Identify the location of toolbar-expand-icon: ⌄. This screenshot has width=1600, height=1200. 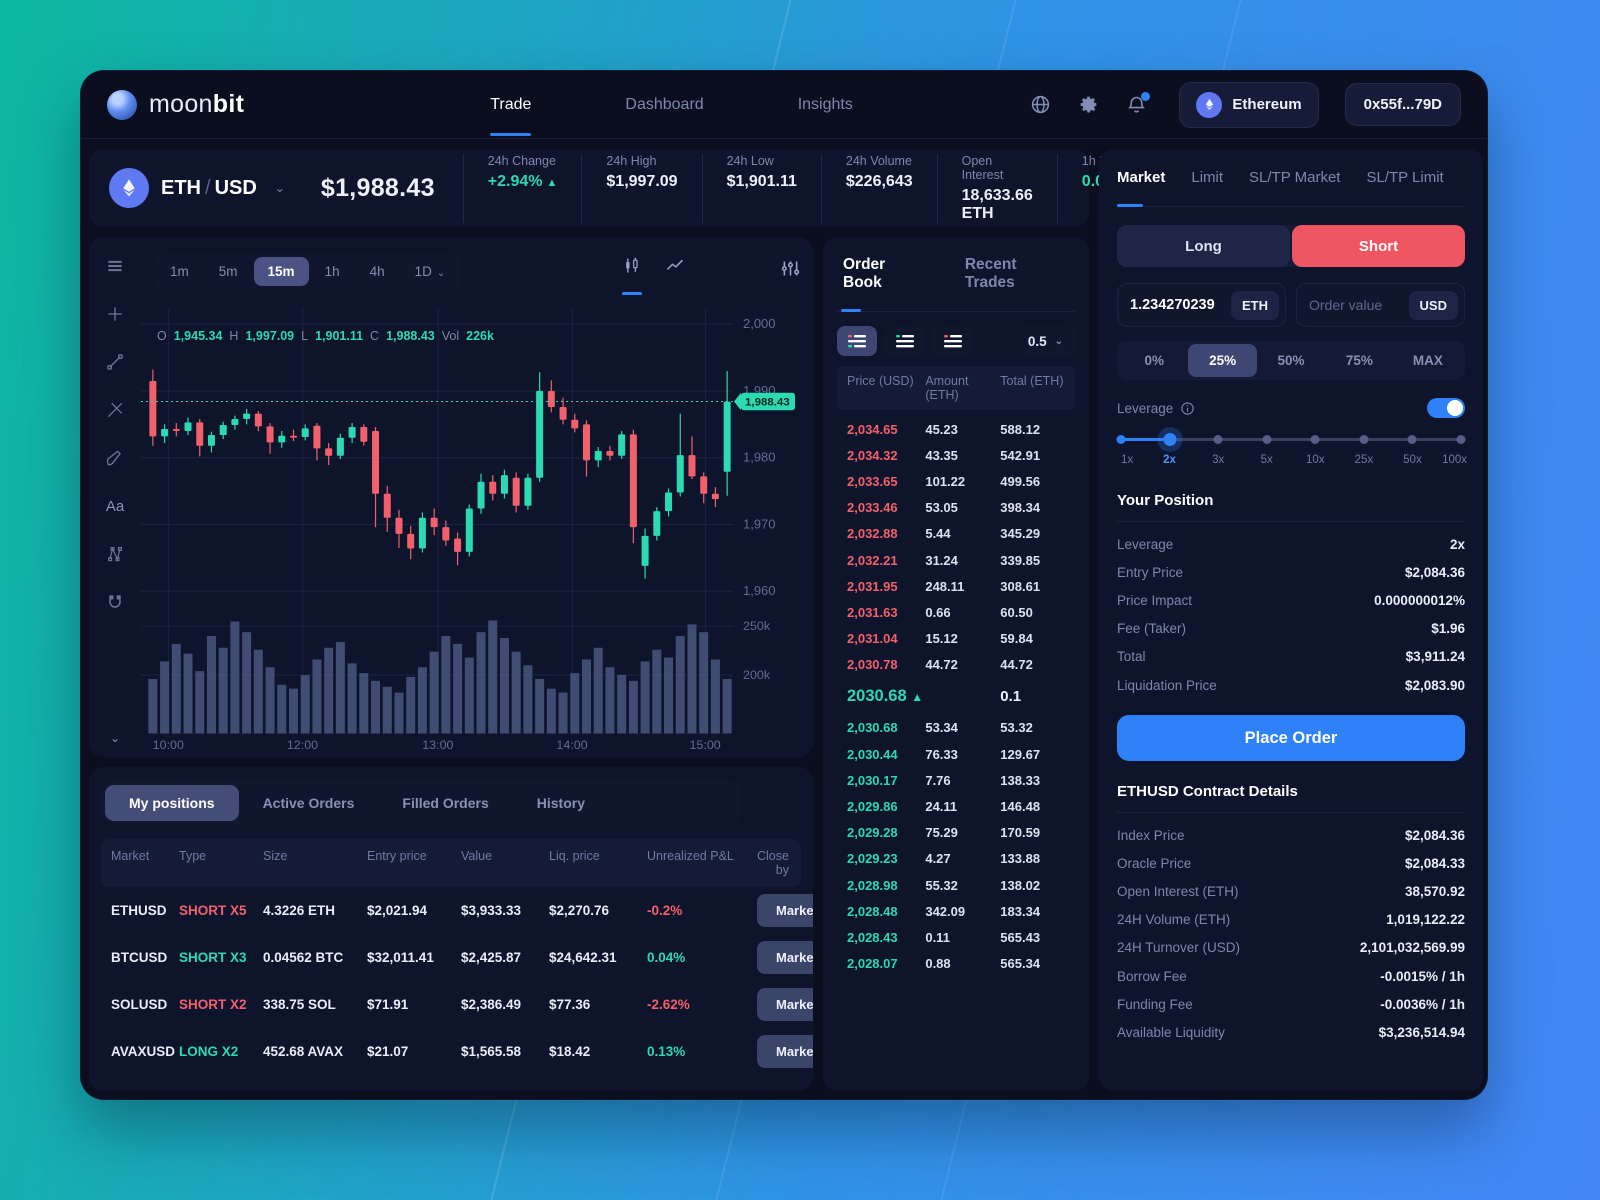
(115, 738).